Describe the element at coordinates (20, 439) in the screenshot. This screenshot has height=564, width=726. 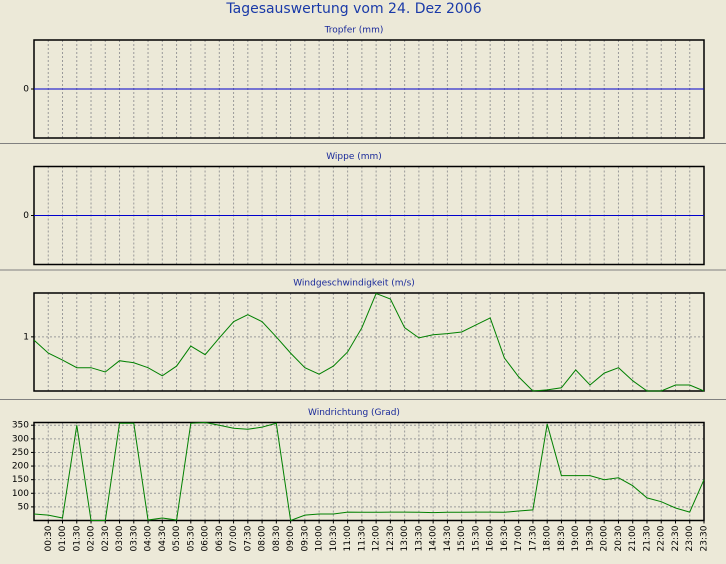
I see `y-tick-label: 300` at that location.